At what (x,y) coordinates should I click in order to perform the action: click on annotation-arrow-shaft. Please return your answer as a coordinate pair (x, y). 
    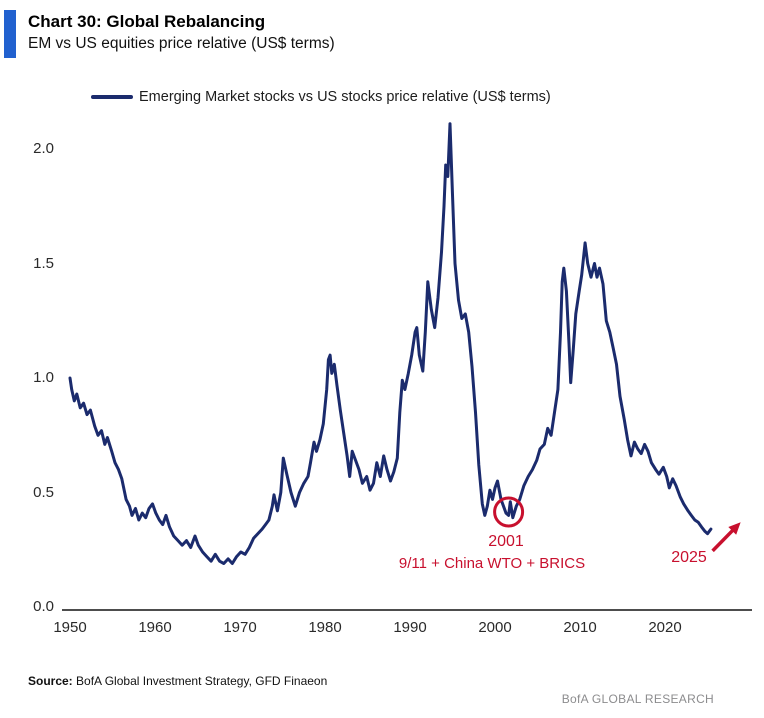
    Looking at the image, I should click on (723, 540).